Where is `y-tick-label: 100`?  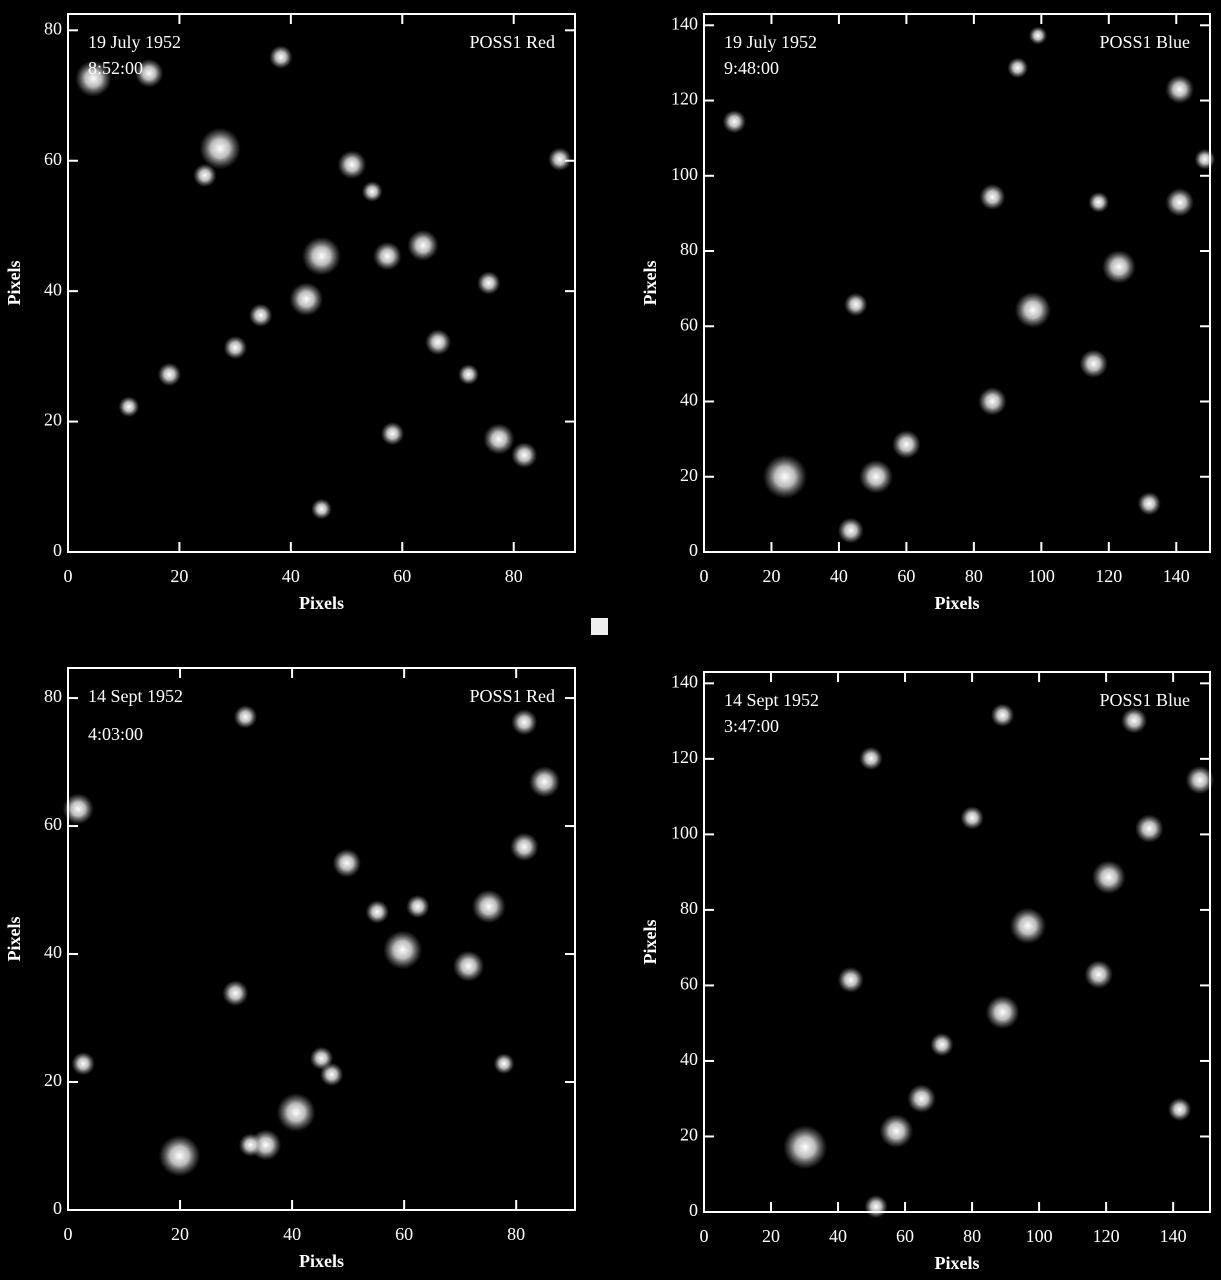 y-tick-label: 100 is located at coordinates (684, 833).